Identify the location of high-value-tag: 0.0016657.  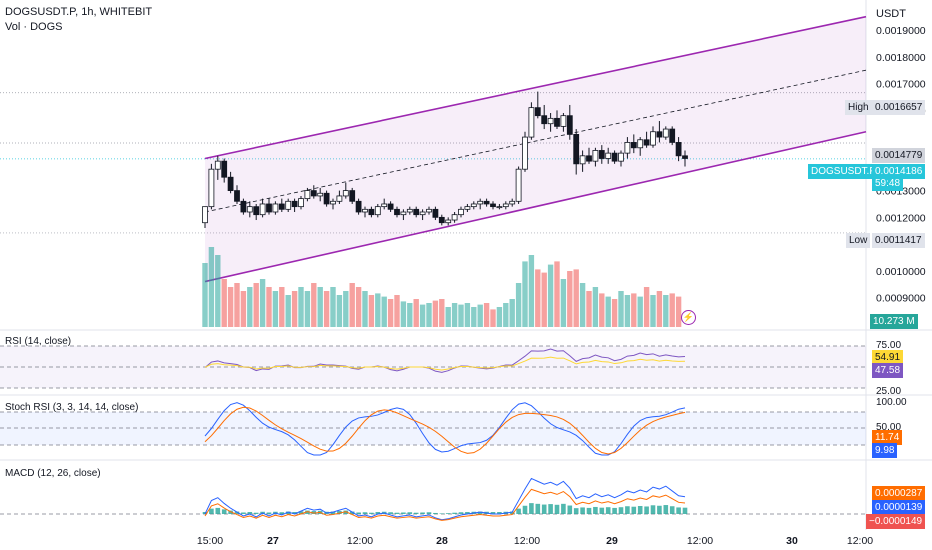
(899, 107).